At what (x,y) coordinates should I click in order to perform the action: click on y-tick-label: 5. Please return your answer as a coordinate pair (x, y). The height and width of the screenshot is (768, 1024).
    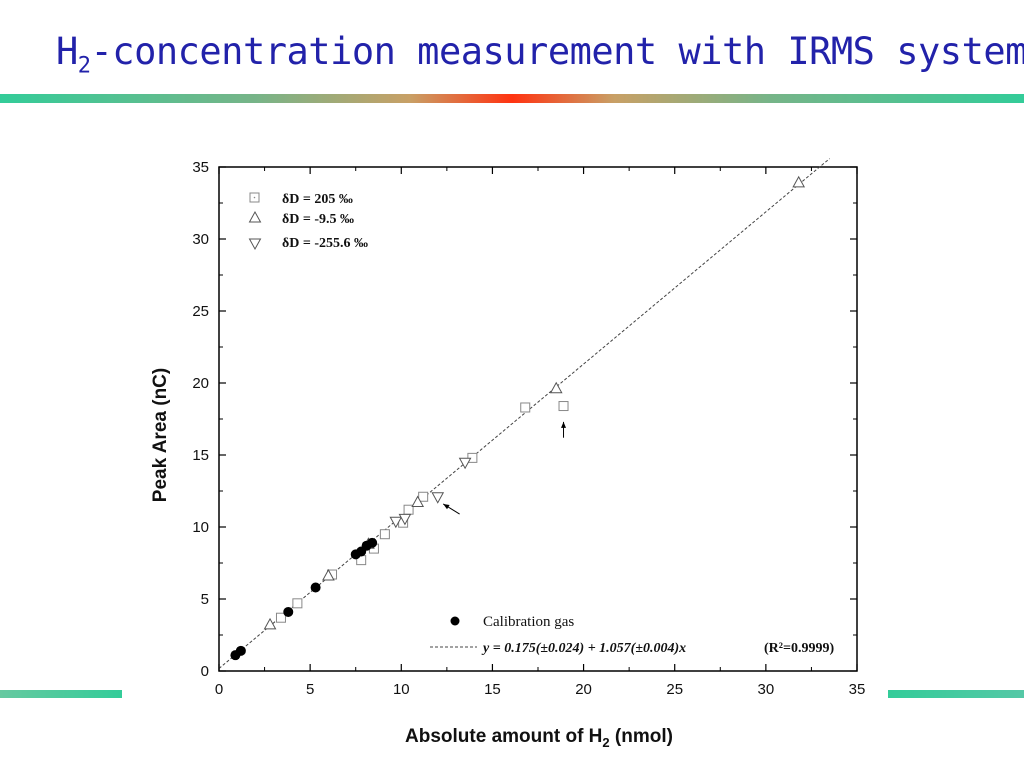
    Looking at the image, I should click on (205, 599).